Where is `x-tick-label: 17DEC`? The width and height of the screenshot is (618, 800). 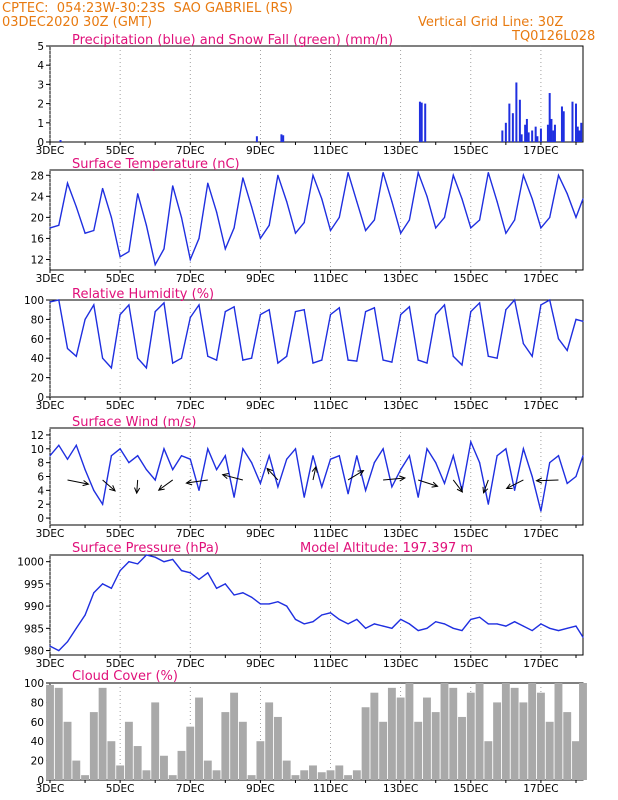 x-tick-label: 17DEC is located at coordinates (540, 789).